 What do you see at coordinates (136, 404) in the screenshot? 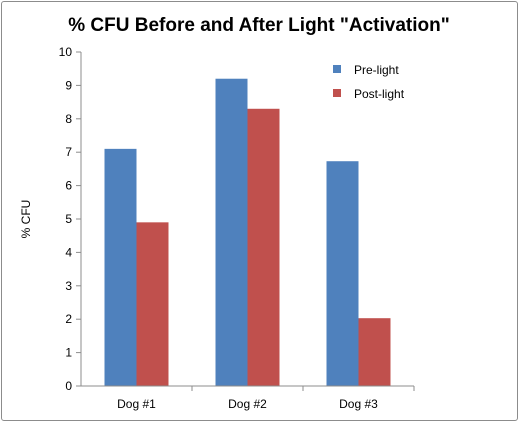
I see `x-category-label: Dog #1` at bounding box center [136, 404].